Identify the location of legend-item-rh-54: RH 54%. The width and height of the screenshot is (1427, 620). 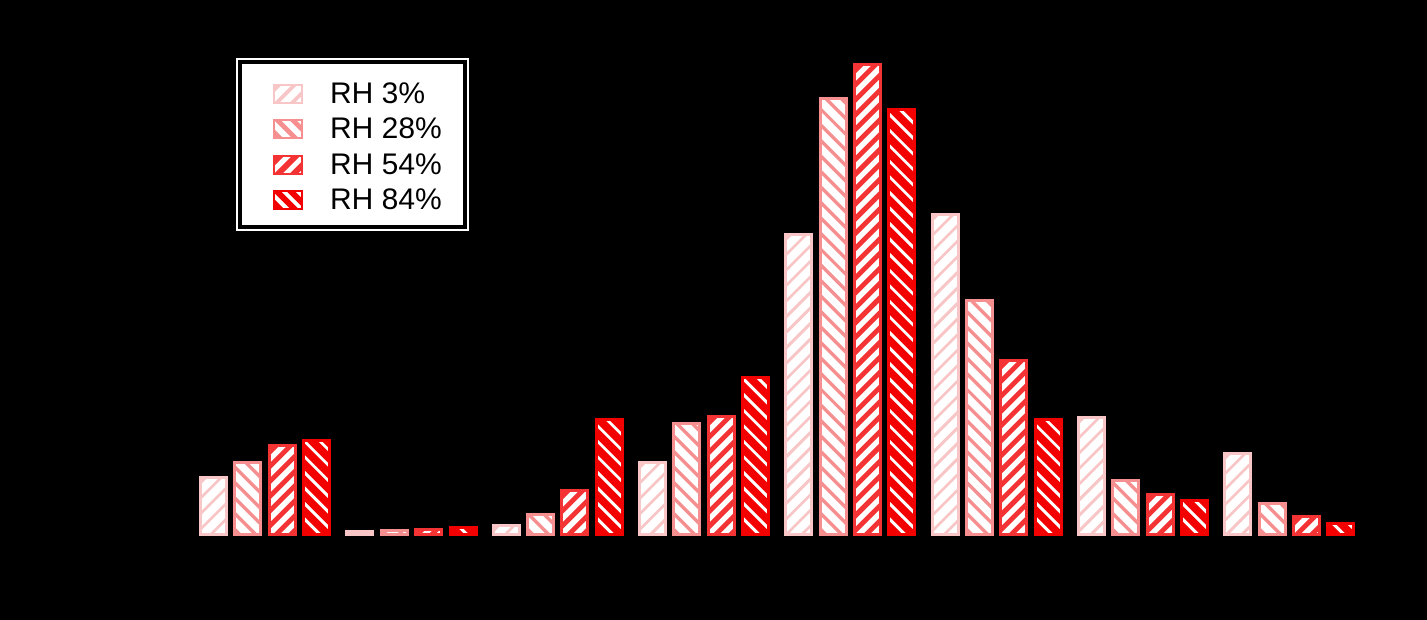
(368, 165).